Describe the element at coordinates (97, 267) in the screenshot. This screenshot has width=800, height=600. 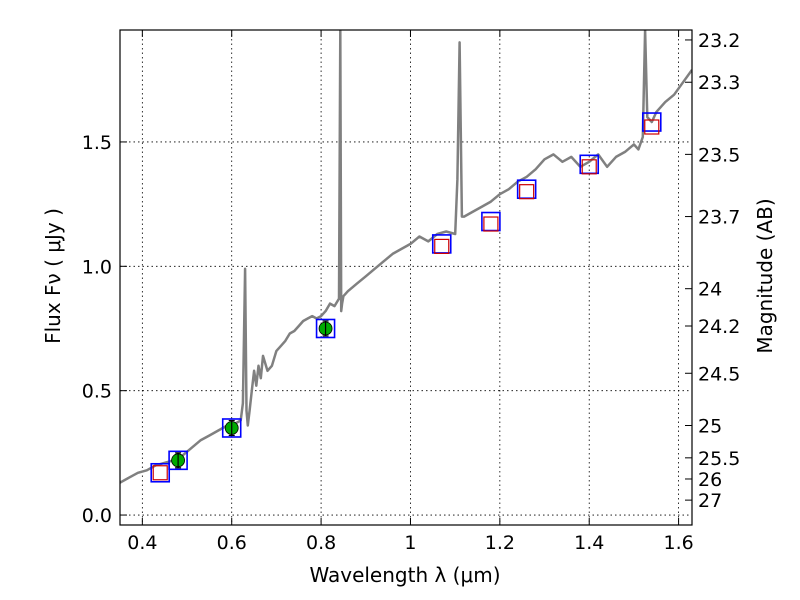
I see `y-tick-label: 1.0` at that location.